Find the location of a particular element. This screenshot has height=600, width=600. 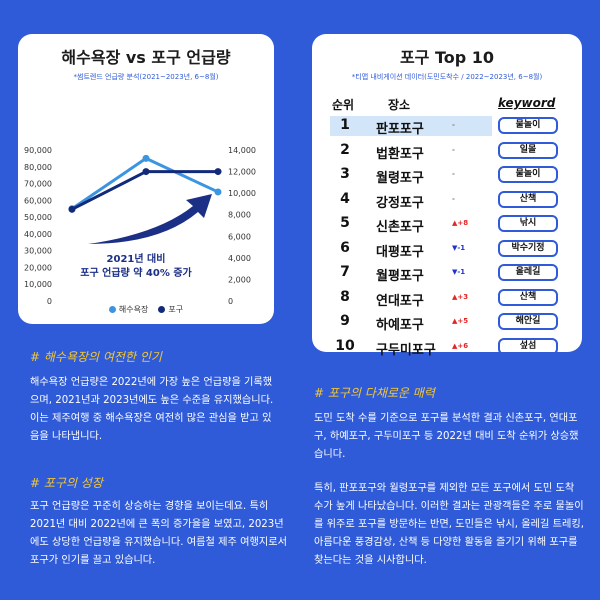

right-tick-label: 6,000 is located at coordinates (239, 236).